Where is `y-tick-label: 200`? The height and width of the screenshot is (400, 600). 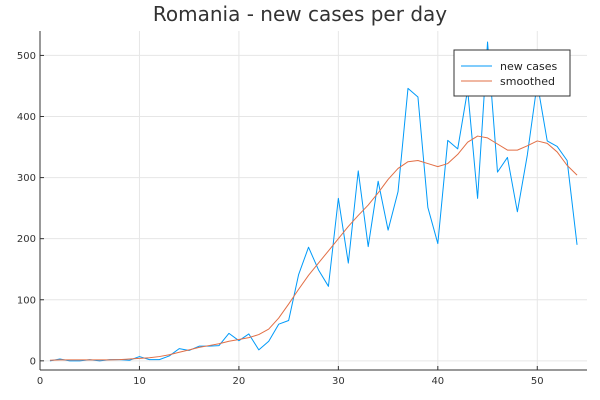 y-tick-label: 200 is located at coordinates (26, 239).